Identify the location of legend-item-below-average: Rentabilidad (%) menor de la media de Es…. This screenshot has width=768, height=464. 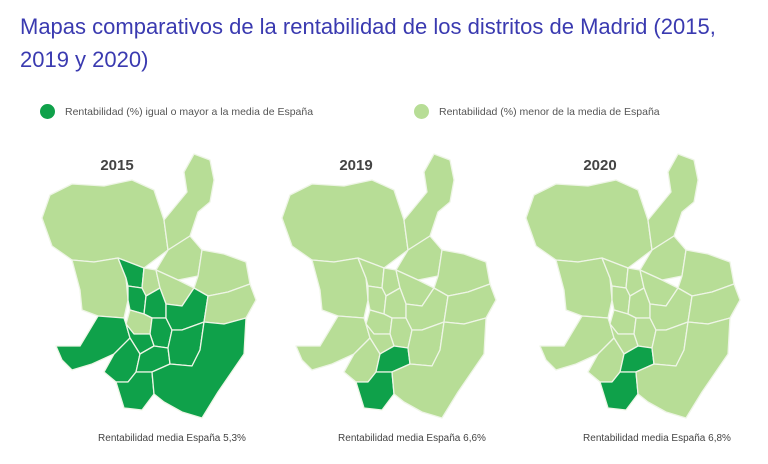
(537, 111).